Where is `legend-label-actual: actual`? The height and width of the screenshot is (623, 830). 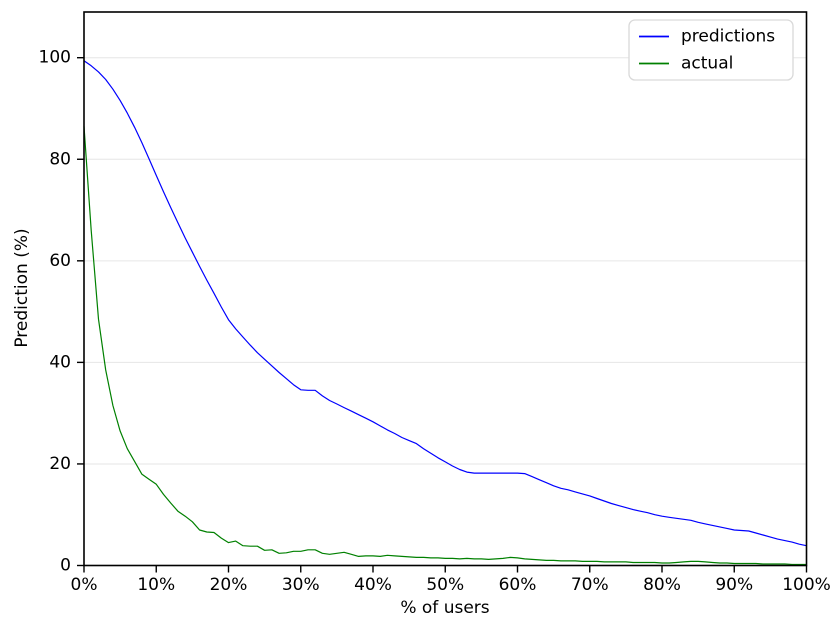
legend-label-actual: actual is located at coordinates (707, 64).